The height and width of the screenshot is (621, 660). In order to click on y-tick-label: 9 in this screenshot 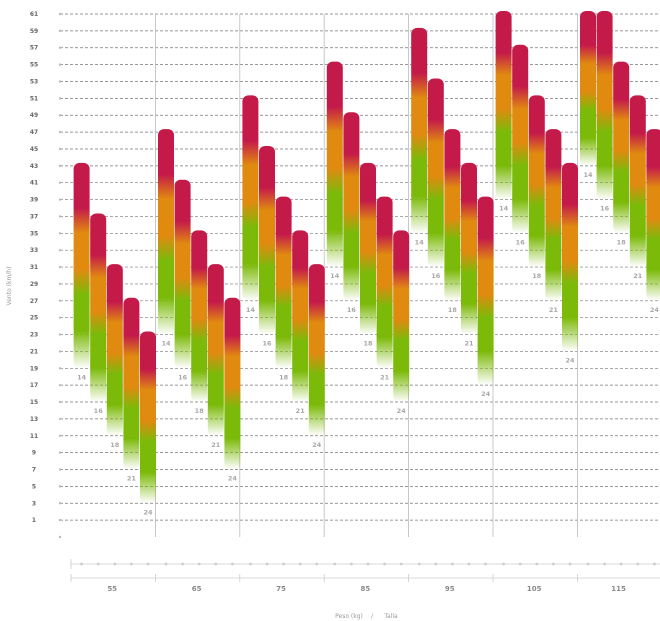, I will do `click(34, 453)`.